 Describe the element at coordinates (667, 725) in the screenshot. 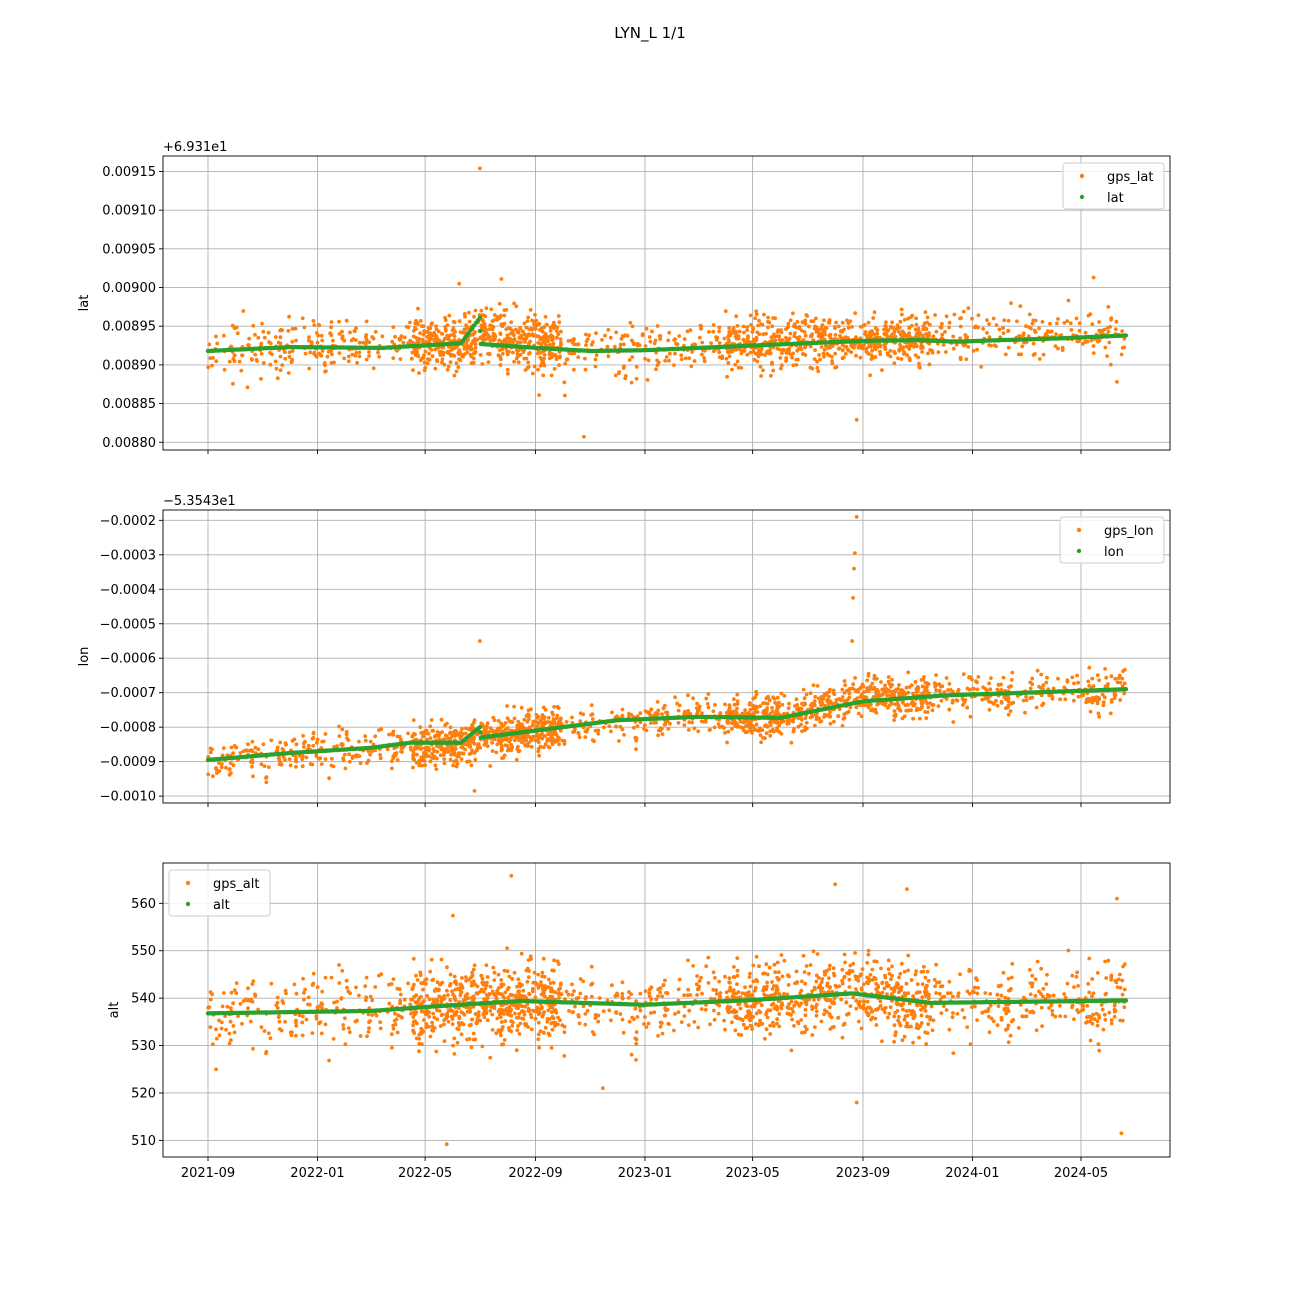

I see `series-lon` at that location.